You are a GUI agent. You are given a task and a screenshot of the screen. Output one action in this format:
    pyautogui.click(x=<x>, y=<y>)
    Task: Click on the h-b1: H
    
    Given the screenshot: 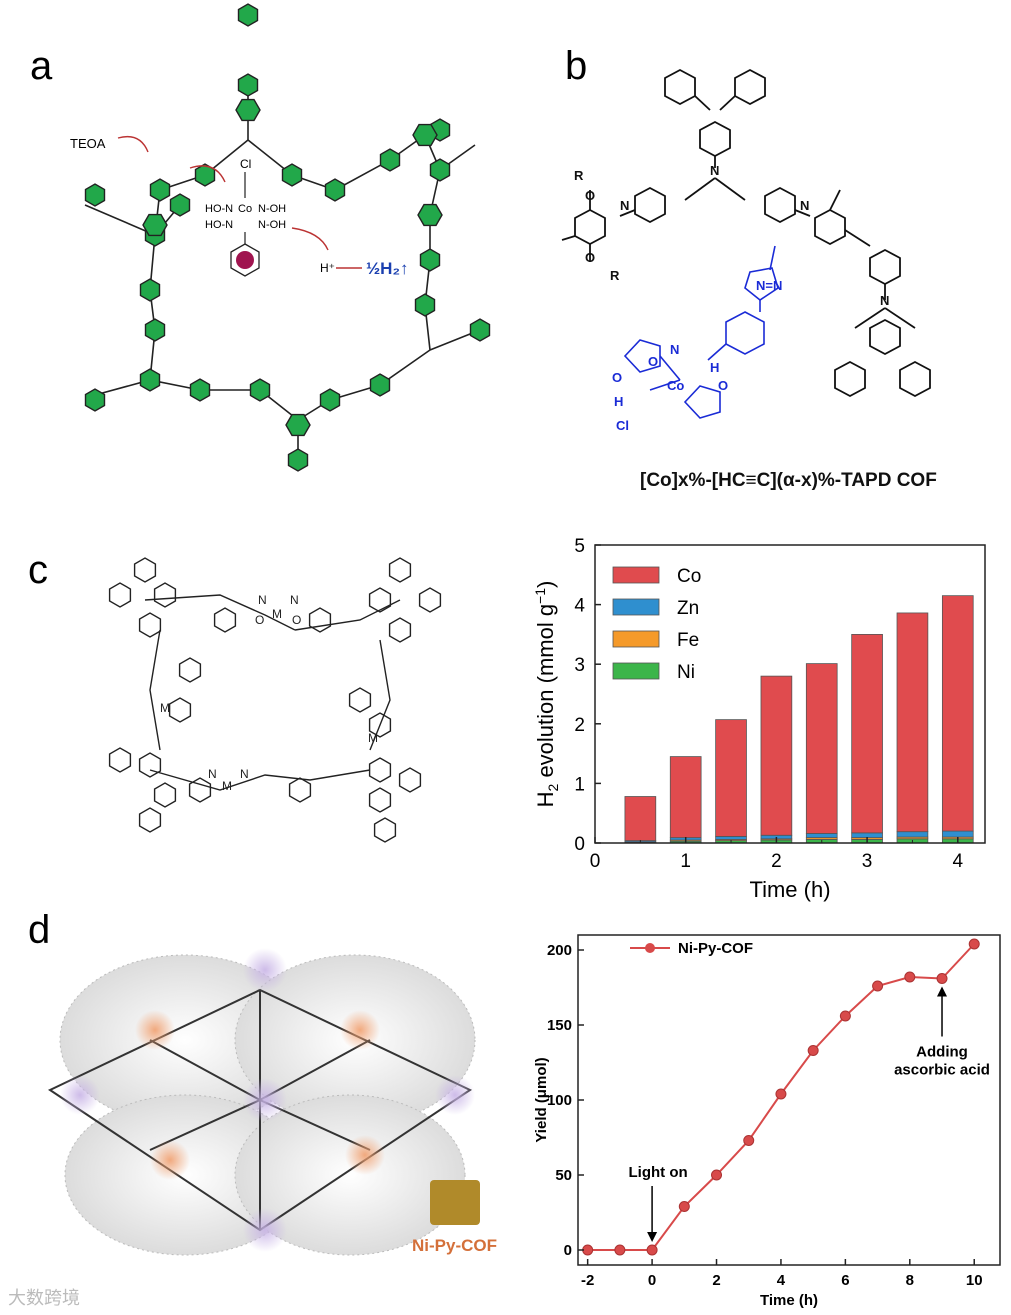 What is the action you would take?
    pyautogui.click(x=714, y=367)
    